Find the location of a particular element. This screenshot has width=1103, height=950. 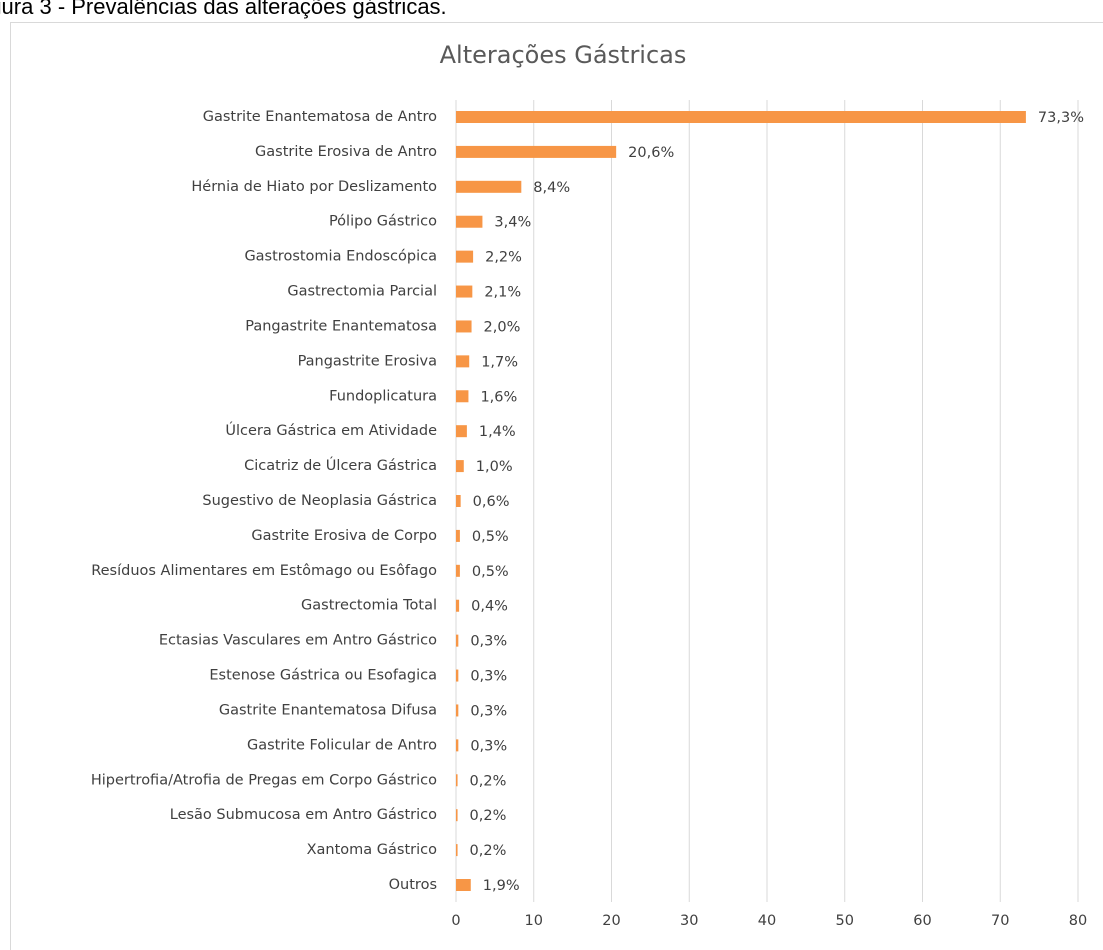

y-tick-label: Xantoma Gástrico is located at coordinates (372, 850).